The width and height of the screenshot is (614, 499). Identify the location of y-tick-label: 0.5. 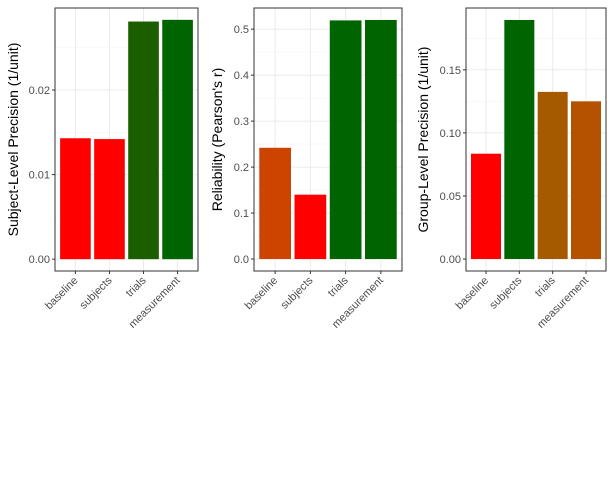
(241, 30).